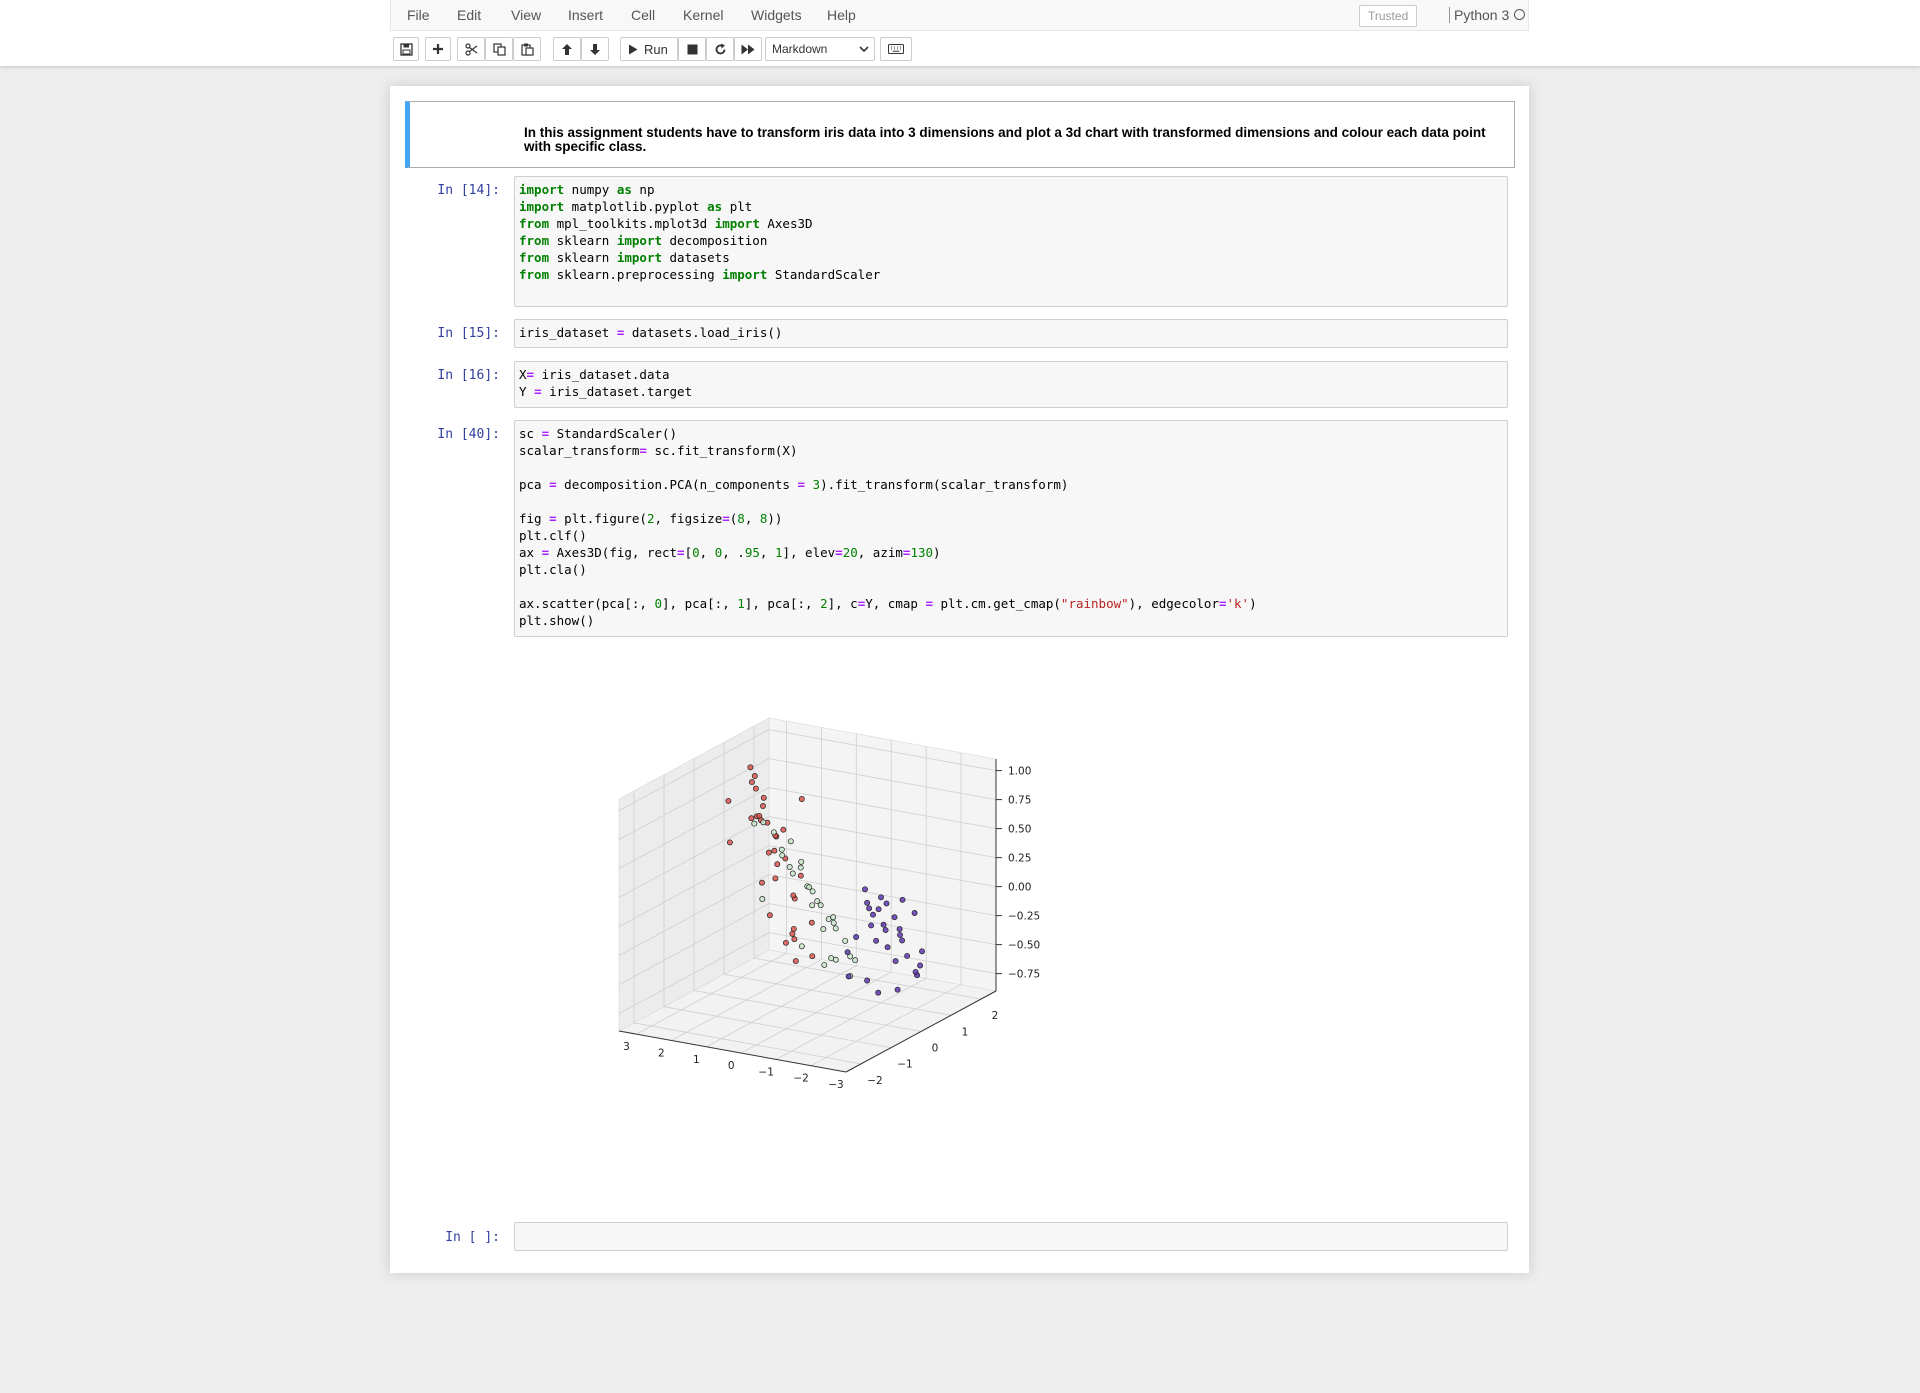  What do you see at coordinates (1011, 1236) in the screenshot?
I see `code-cell-empty` at bounding box center [1011, 1236].